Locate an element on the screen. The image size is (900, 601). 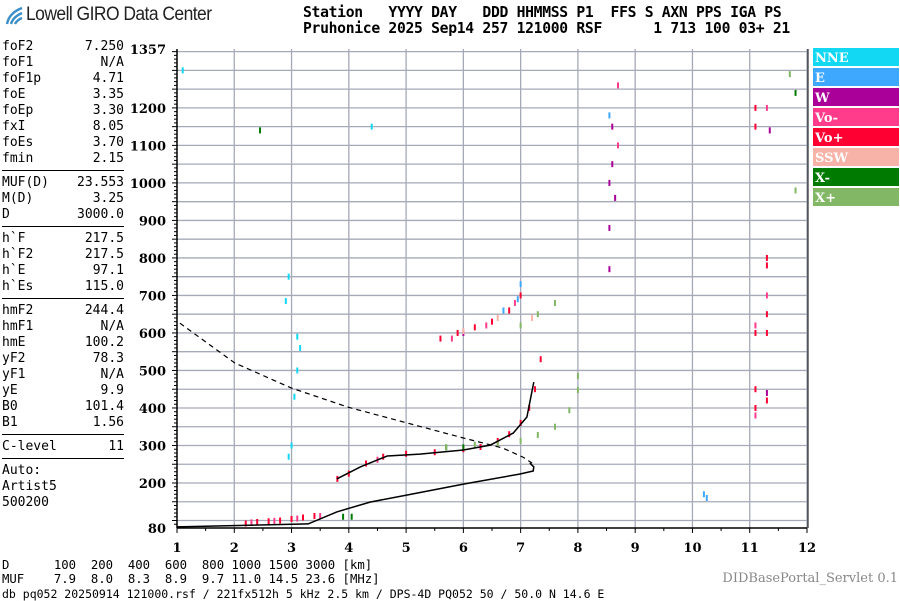
param-value: 2.15 is located at coordinates (108, 158).